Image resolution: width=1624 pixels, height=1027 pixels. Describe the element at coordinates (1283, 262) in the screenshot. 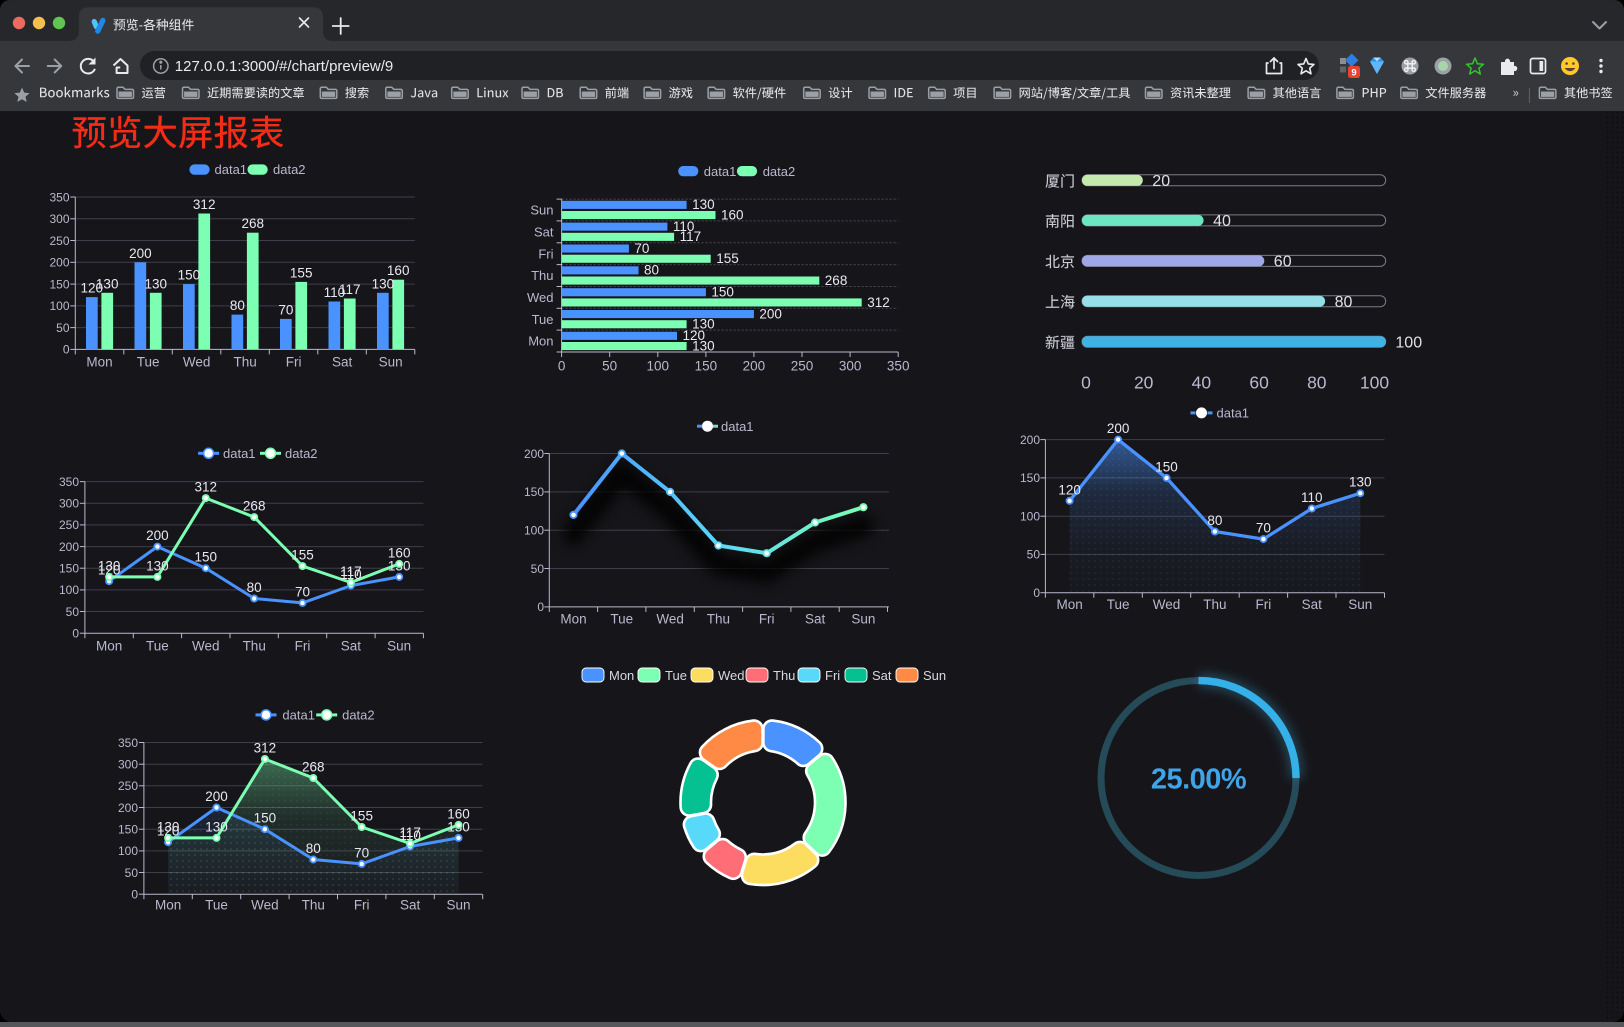

I see `svg-text: 60` at that location.